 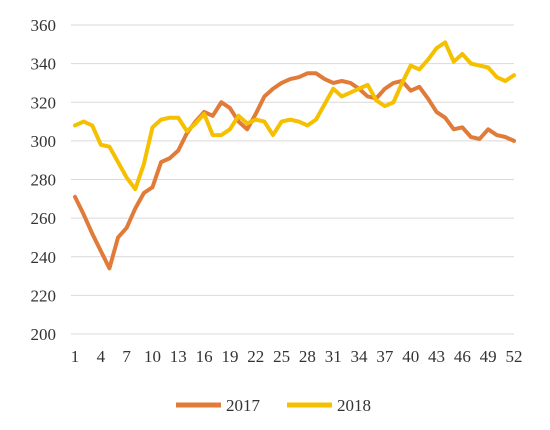 I want to click on x-tick-label: 25, so click(x=281, y=356).